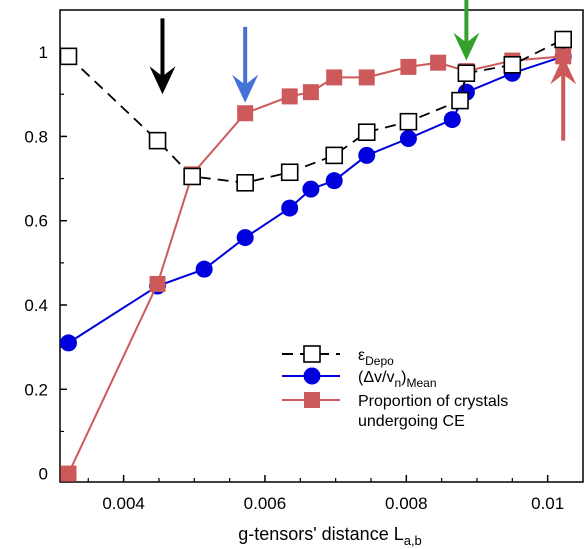 This screenshot has width=588, height=549. What do you see at coordinates (36, 305) in the screenshot?
I see `y-tick-label: 0.4` at bounding box center [36, 305].